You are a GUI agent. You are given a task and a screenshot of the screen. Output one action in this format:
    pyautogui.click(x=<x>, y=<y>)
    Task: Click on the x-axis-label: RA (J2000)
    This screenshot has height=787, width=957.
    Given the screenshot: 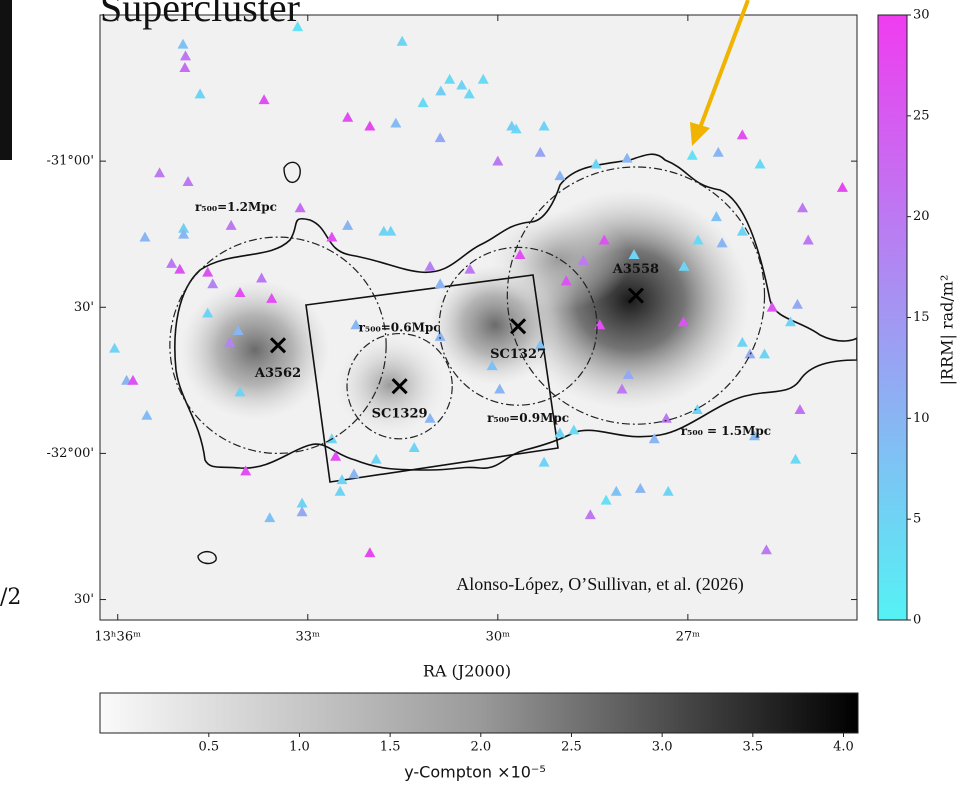 What is the action you would take?
    pyautogui.click(x=467, y=671)
    